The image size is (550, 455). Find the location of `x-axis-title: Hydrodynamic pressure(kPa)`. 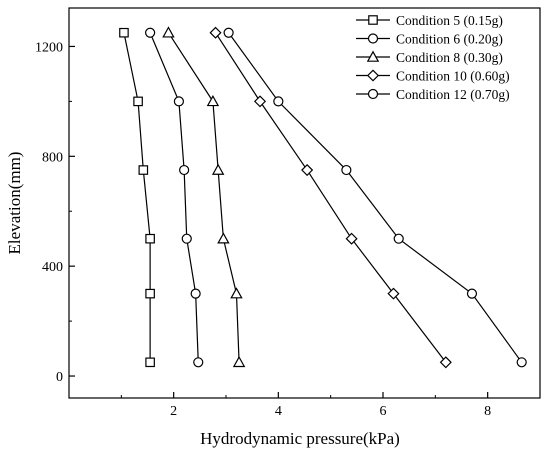

x-axis-title: Hydrodynamic pressure(kPa) is located at coordinates (300, 438).